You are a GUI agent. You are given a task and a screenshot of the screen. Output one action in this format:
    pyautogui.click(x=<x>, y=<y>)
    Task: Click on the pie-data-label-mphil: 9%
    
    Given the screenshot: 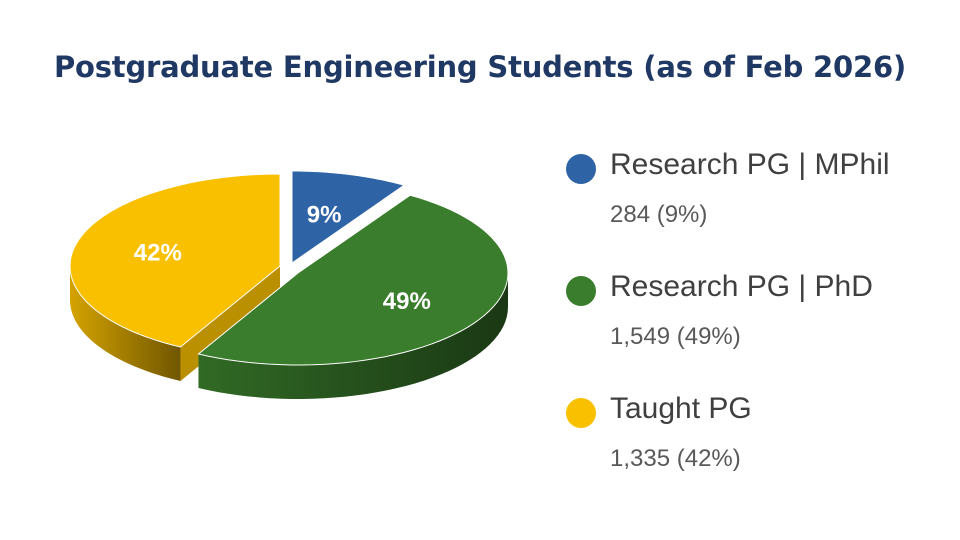 What is the action you would take?
    pyautogui.click(x=324, y=214)
    